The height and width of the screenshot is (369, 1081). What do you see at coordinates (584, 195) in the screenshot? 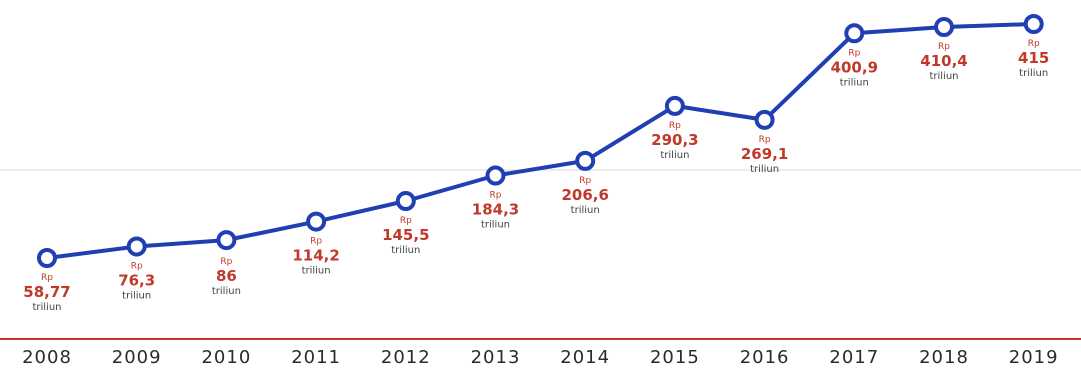
I see `data-label-2014: 206,6` at bounding box center [584, 195].